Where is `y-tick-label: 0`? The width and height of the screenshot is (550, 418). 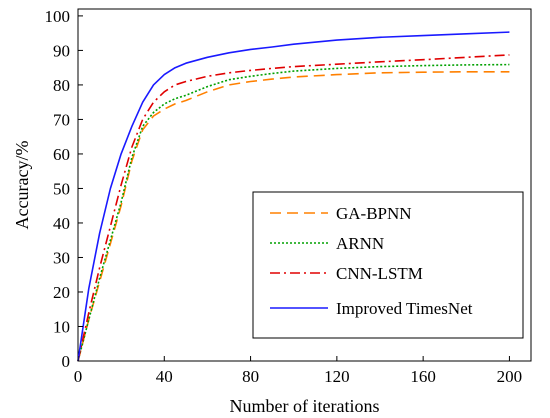 y-tick-label: 0 is located at coordinates (66, 361).